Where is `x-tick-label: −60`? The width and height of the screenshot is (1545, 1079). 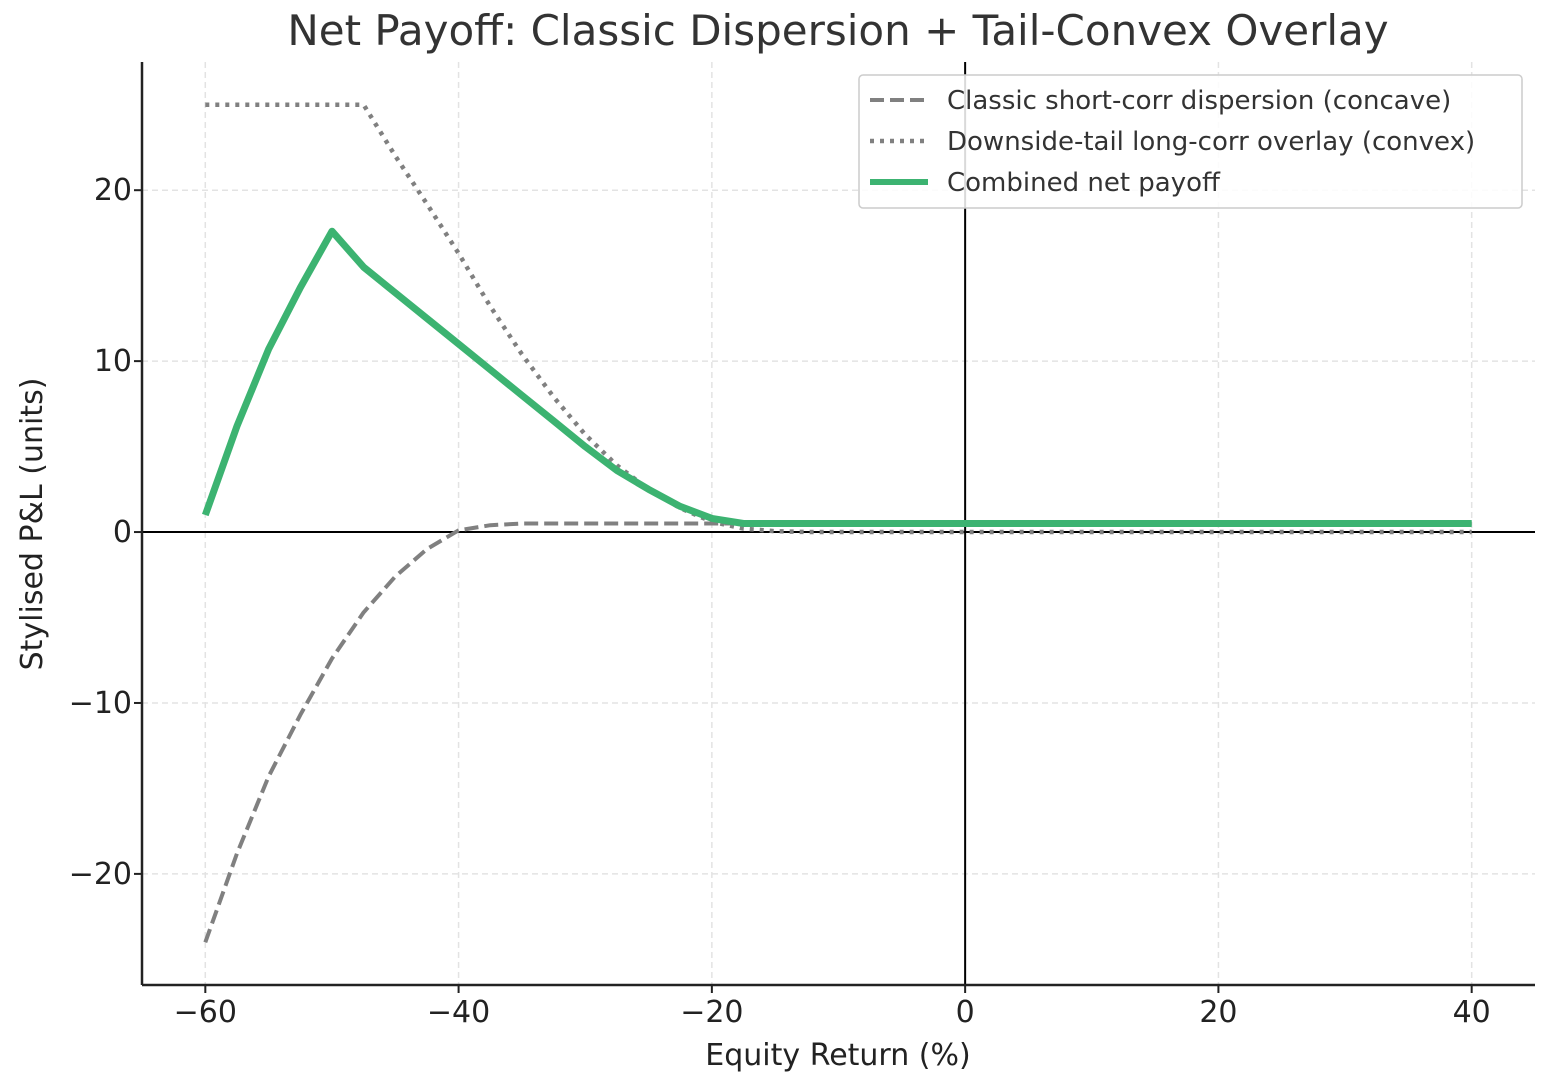 x-tick-label: −60 is located at coordinates (205, 1012).